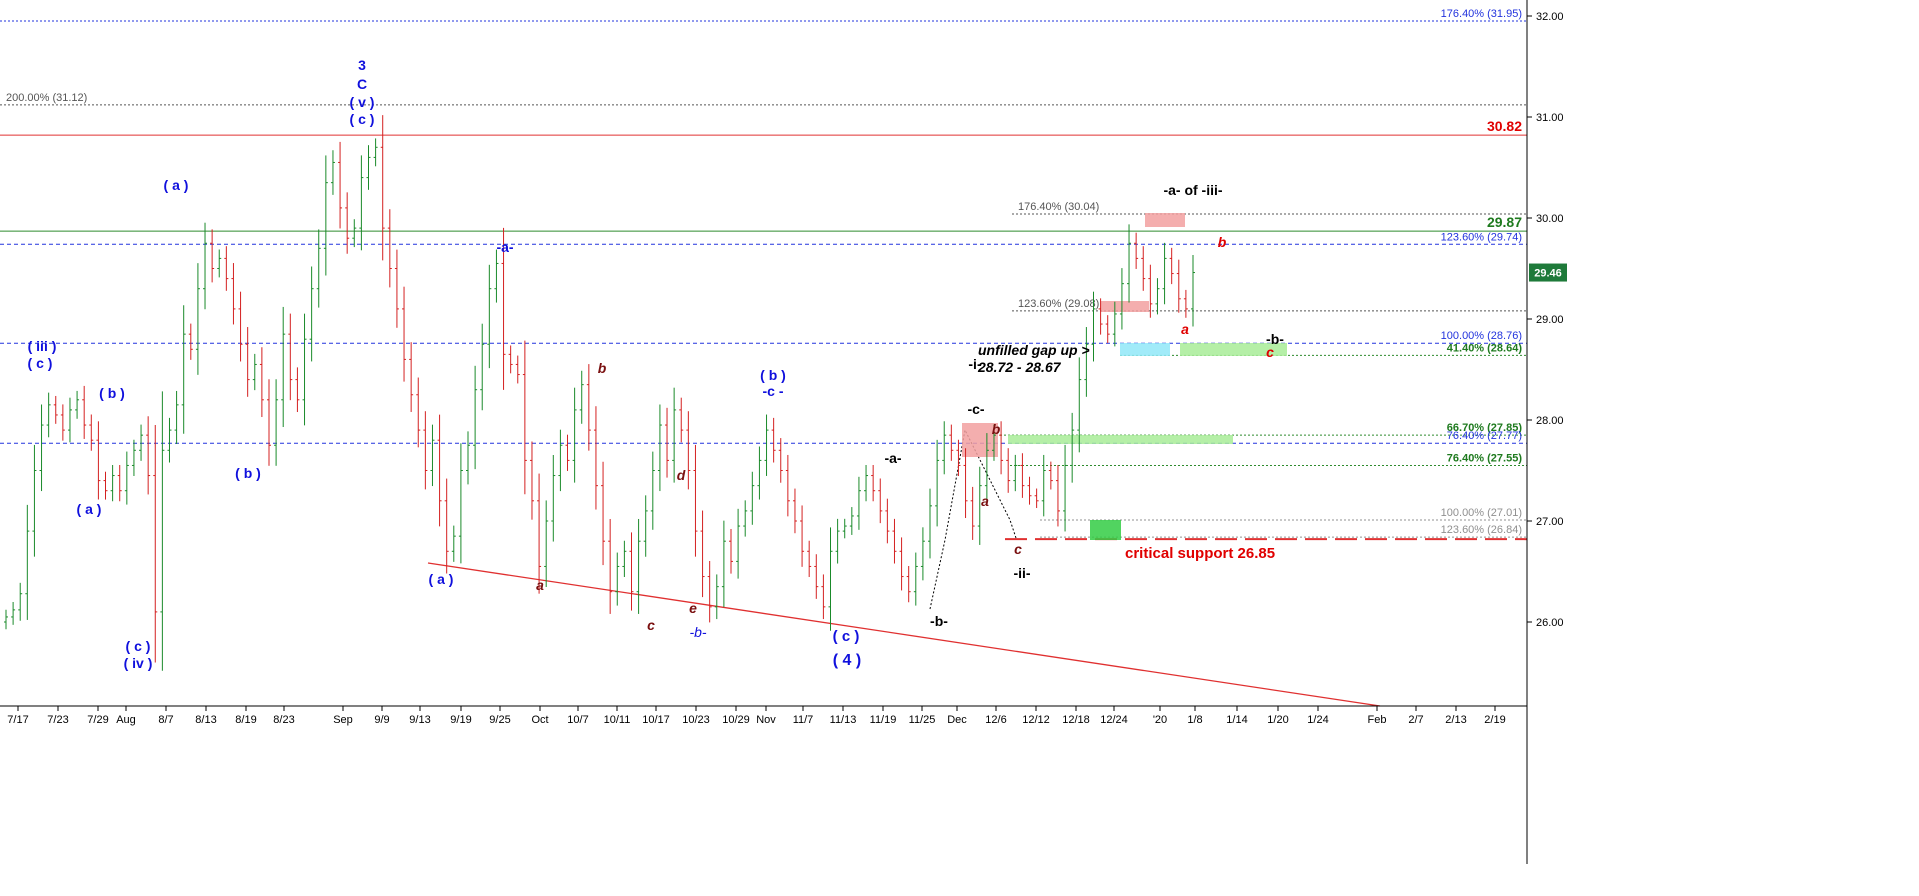 The height and width of the screenshot is (896, 1919). I want to click on y-tick-label: 32.00, so click(1550, 17).